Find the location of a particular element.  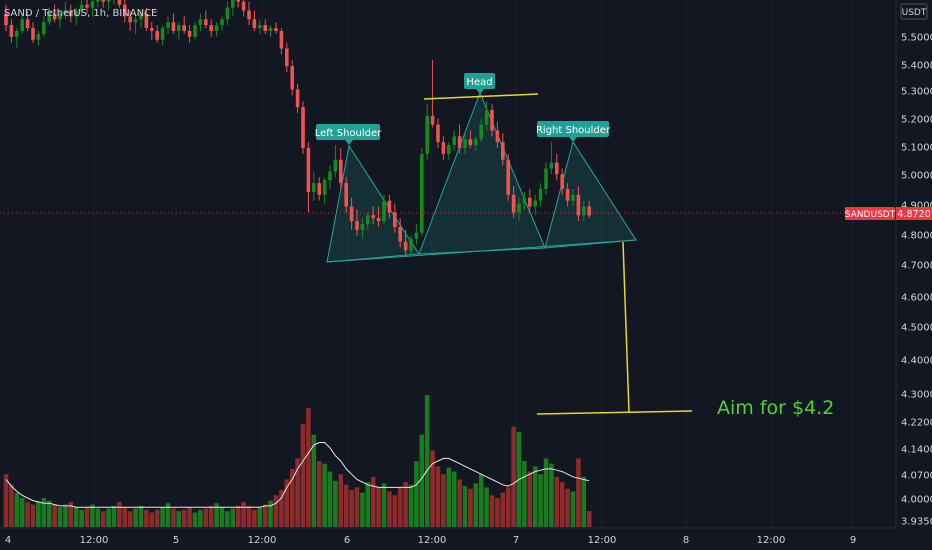

currency-button-label: USDT is located at coordinates (914, 13).